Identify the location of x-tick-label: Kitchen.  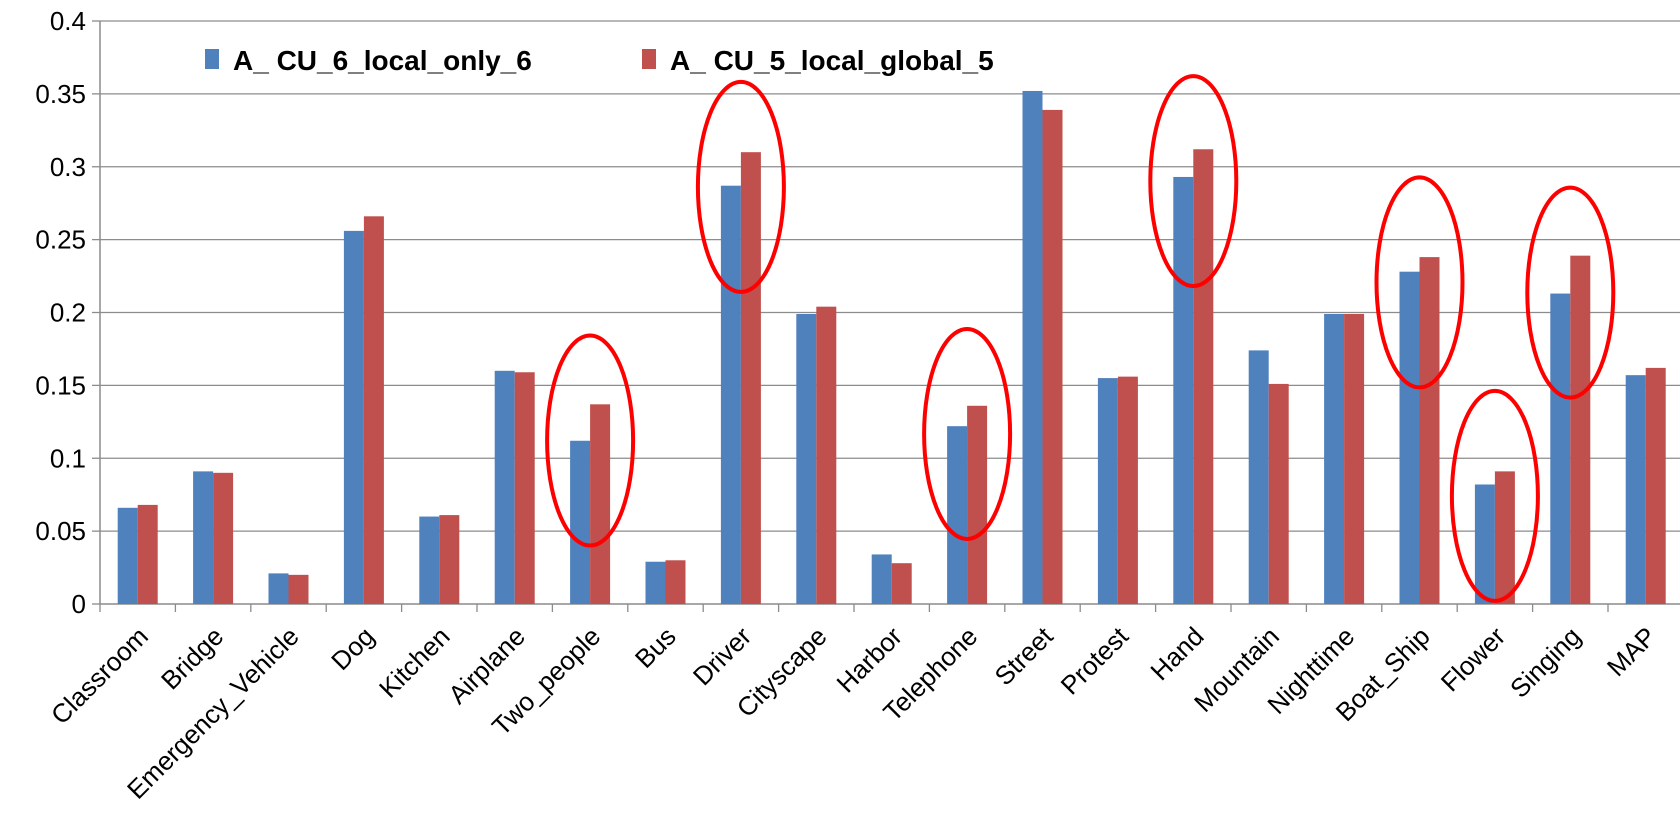
(414, 662).